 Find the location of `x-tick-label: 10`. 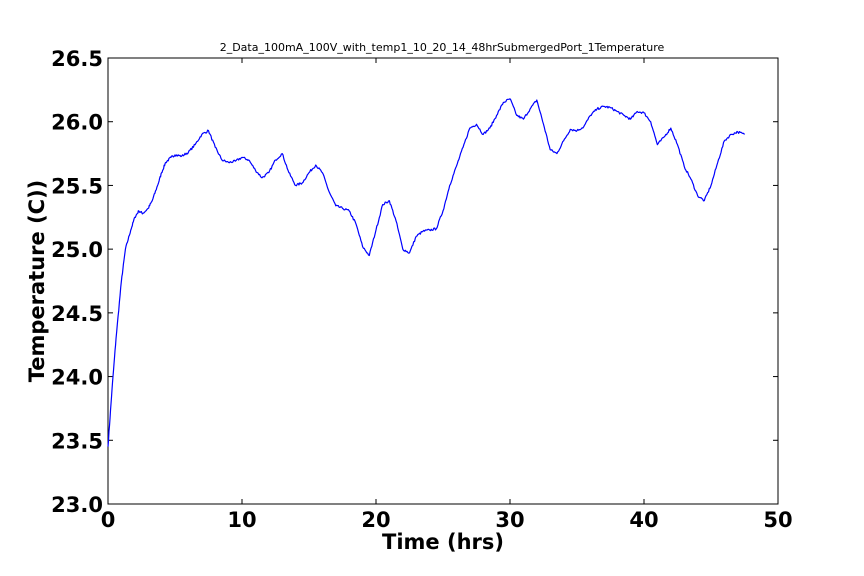

x-tick-label: 10 is located at coordinates (241, 520).